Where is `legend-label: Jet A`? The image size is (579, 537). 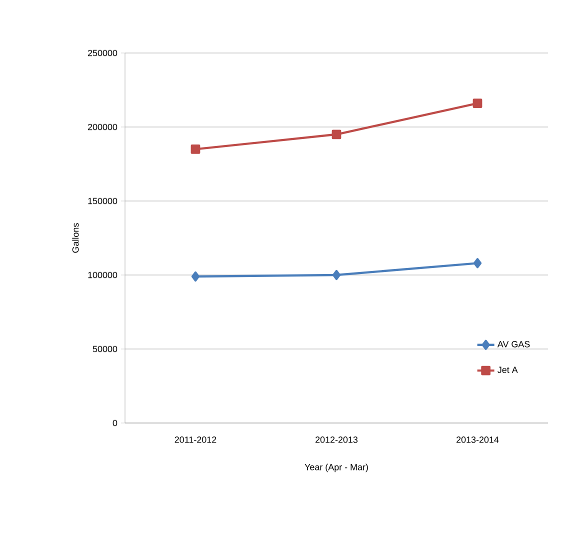
legend-label: Jet A is located at coordinates (508, 370).